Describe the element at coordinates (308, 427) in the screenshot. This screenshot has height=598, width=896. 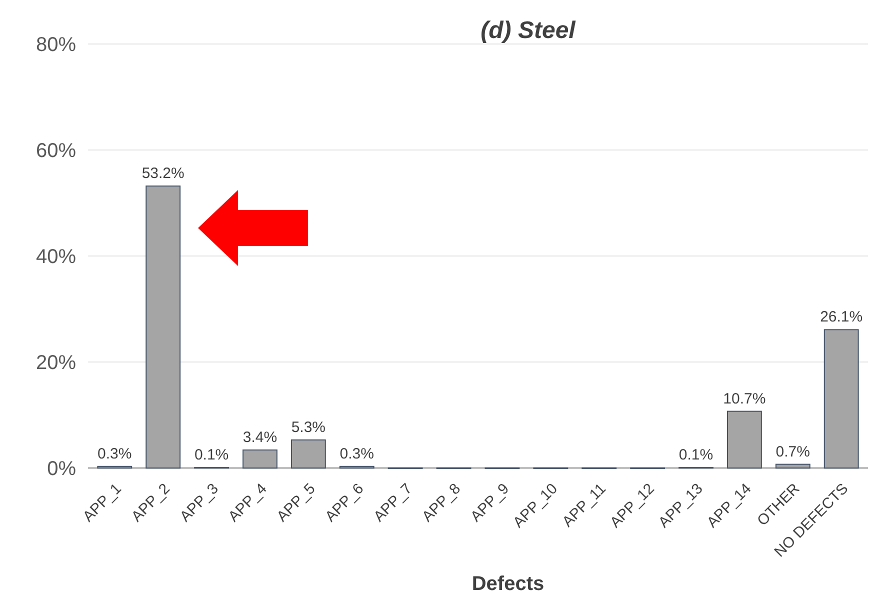
I see `data-label: 5.3%` at that location.